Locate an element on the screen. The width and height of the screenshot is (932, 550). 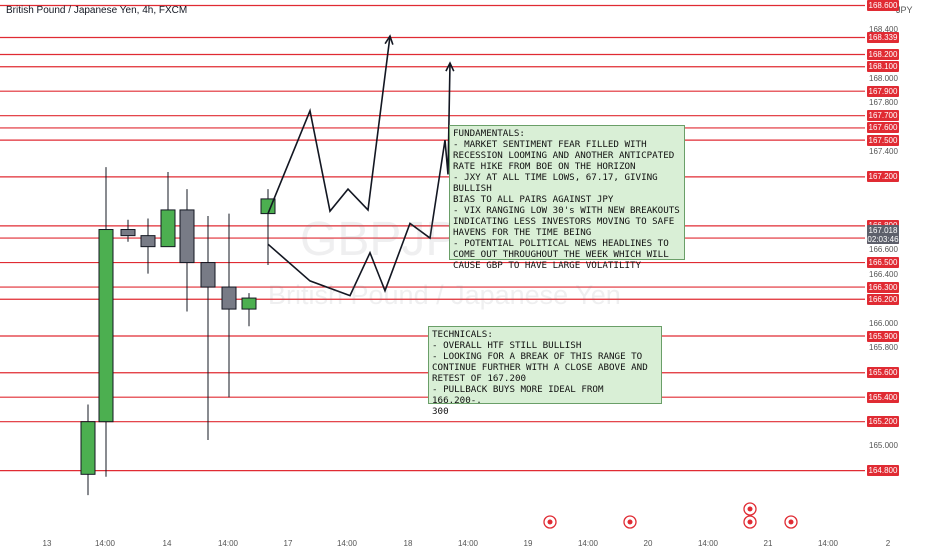
time-tick-label: 21 is located at coordinates (768, 543).